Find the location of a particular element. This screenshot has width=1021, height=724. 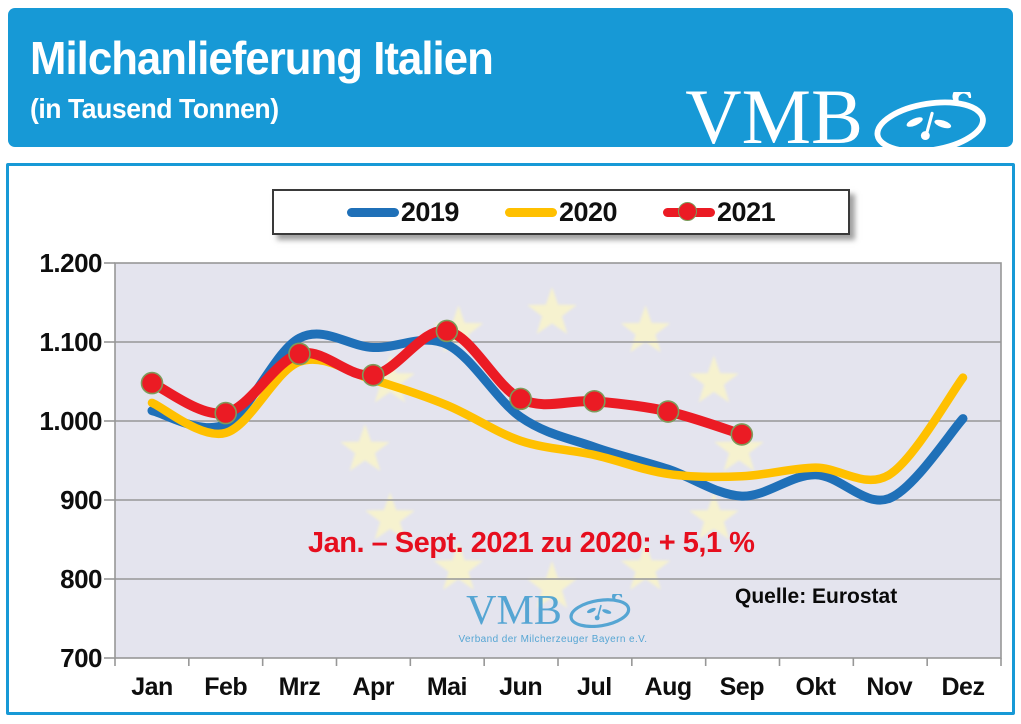

legend-item-2019: 2019 is located at coordinates (403, 212).